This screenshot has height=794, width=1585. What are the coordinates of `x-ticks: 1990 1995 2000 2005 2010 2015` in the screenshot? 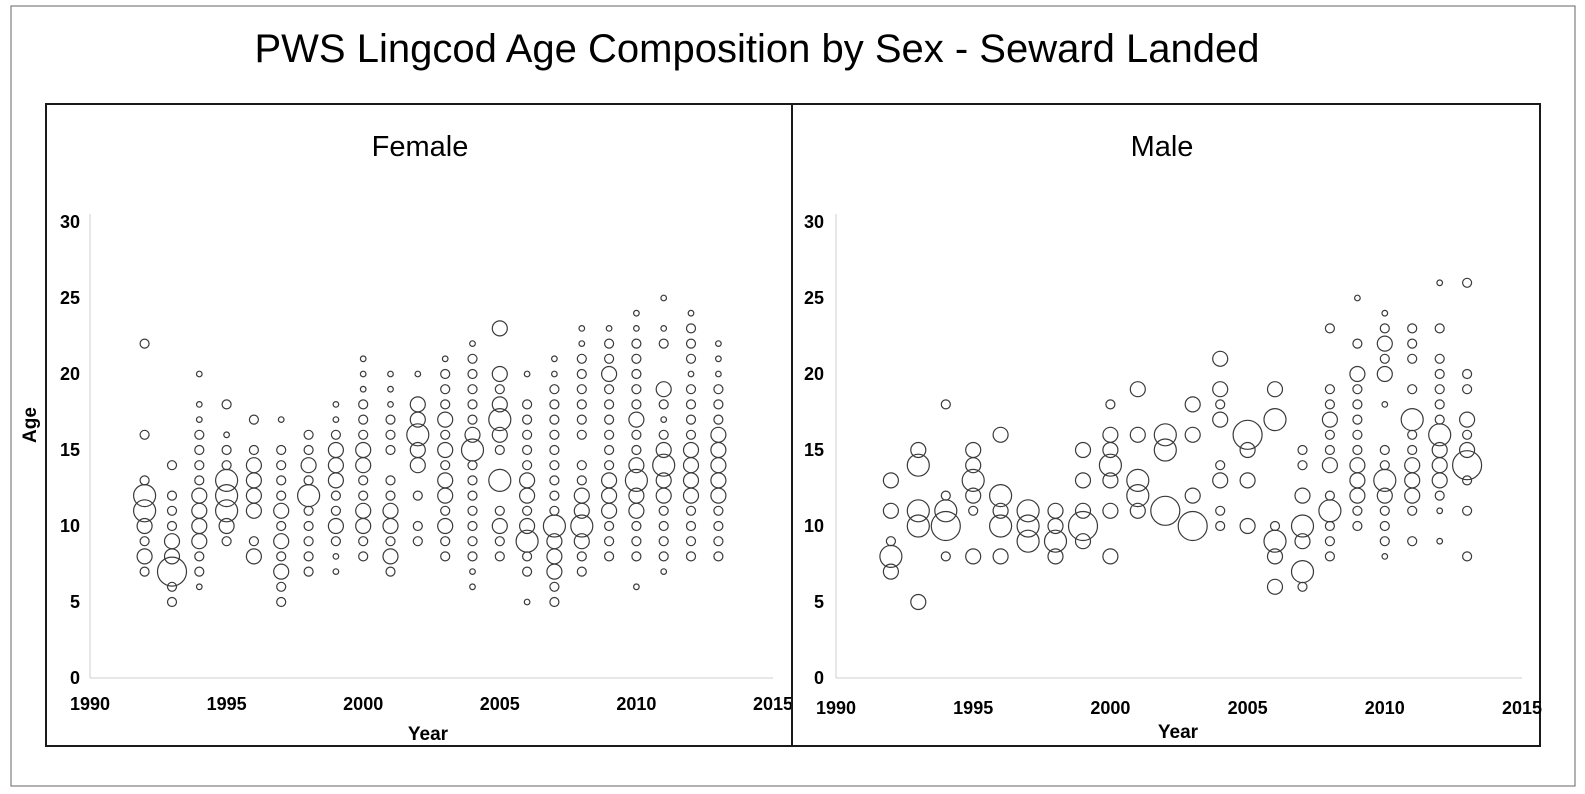 It's located at (1179, 708).